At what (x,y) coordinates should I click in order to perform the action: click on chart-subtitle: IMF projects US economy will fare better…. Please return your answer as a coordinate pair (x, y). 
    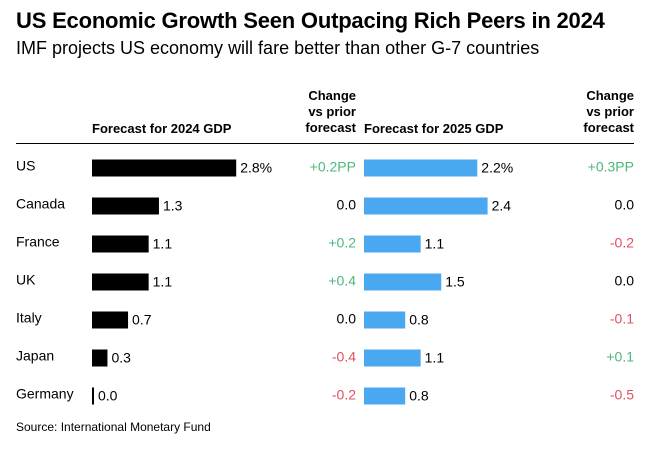
    Looking at the image, I should click on (278, 48).